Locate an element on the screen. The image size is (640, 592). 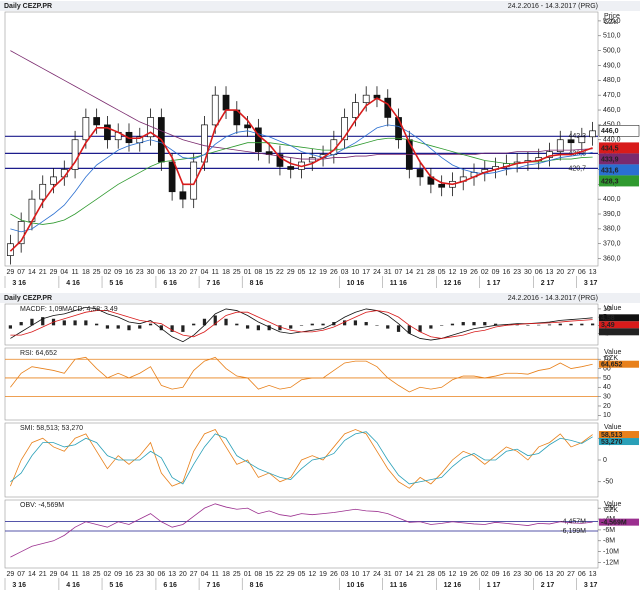
indicator-label: OBV: -4,569M is located at coordinates (42, 505).